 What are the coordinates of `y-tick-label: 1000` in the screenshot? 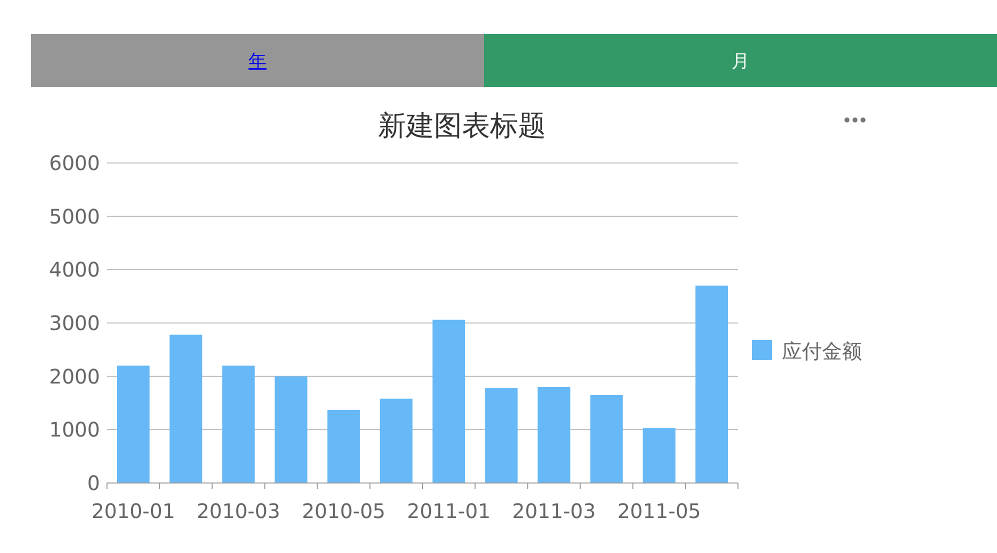 It's located at (74, 430).